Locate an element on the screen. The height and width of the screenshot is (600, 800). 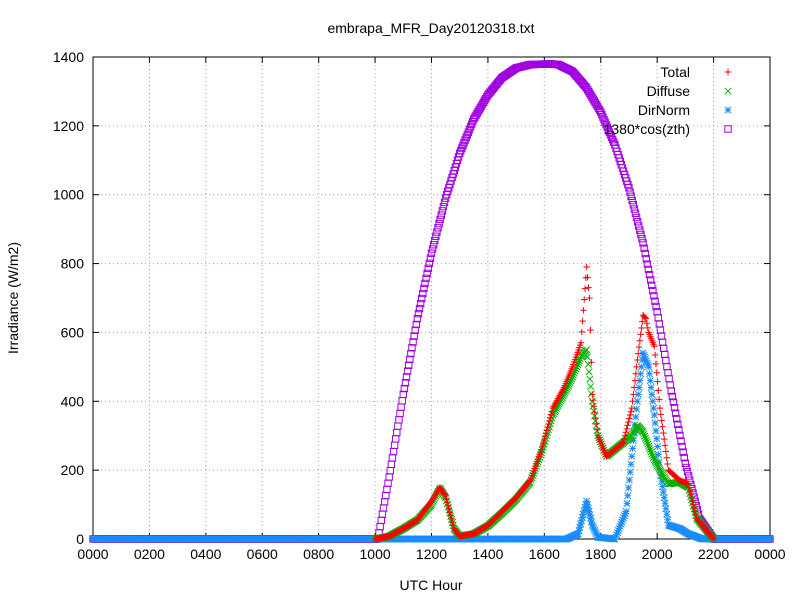
y-tick-label: 400 is located at coordinates (73, 401).